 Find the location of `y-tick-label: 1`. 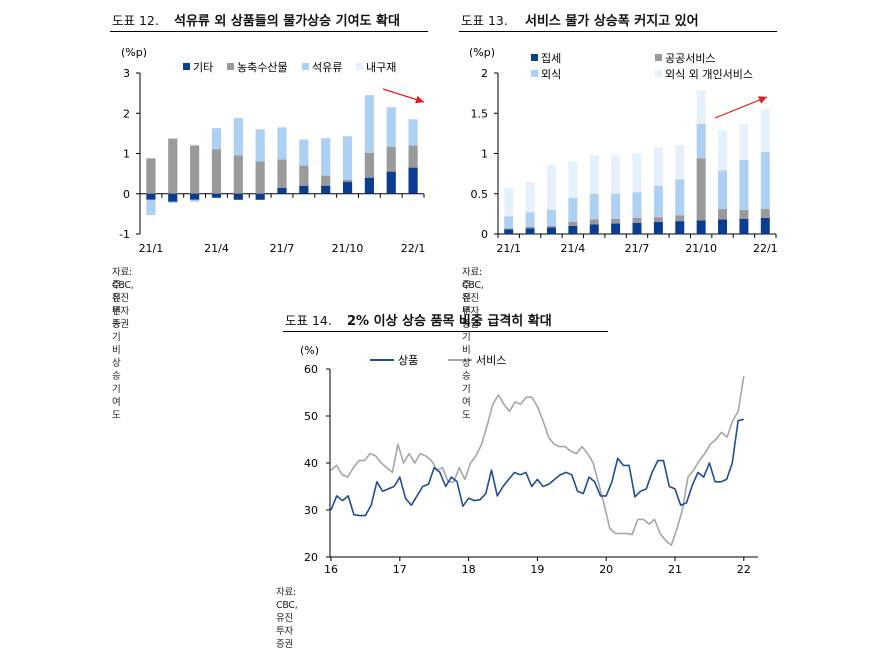

y-tick-label: 1 is located at coordinates (484, 154).